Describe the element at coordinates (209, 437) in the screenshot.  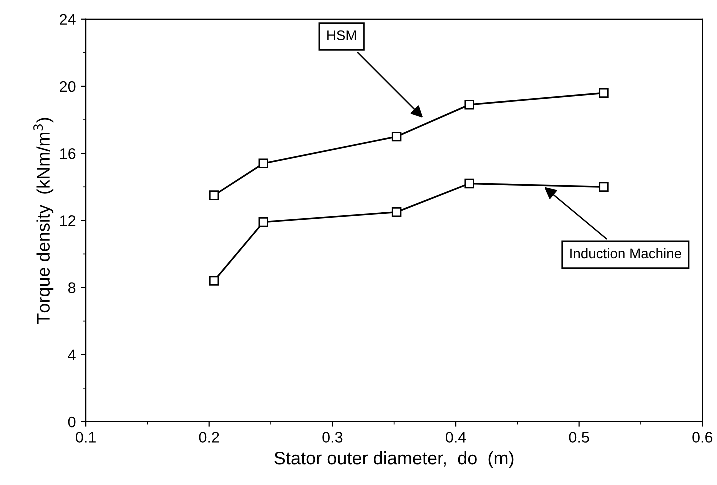
I see `x-tick-label: 0.2` at that location.